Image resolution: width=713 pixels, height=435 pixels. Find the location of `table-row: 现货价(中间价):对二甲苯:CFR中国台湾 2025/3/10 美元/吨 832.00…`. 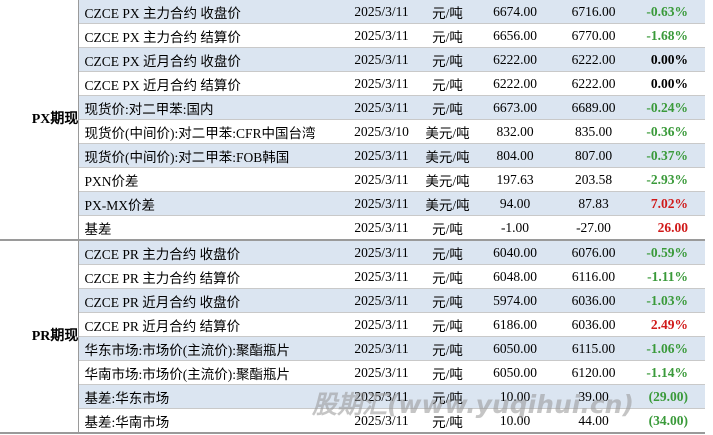

table-row: 现货价(中间价):对二甲苯:CFR中国台湾 2025/3/10 美元/吨 832.00… is located at coordinates (352, 131).